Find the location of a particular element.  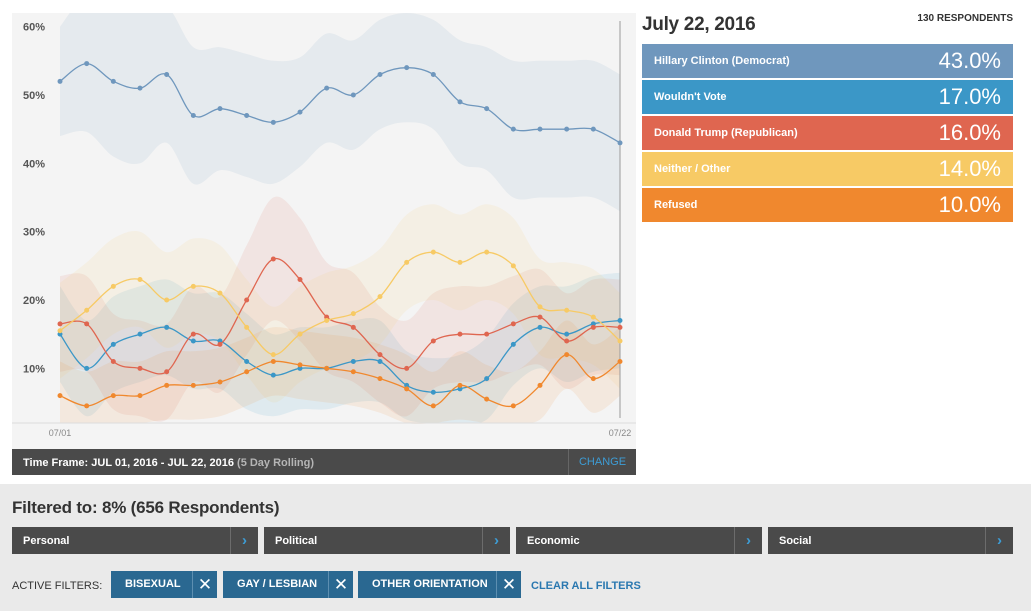

change-timeframe-button: CHANGE is located at coordinates (602, 462).